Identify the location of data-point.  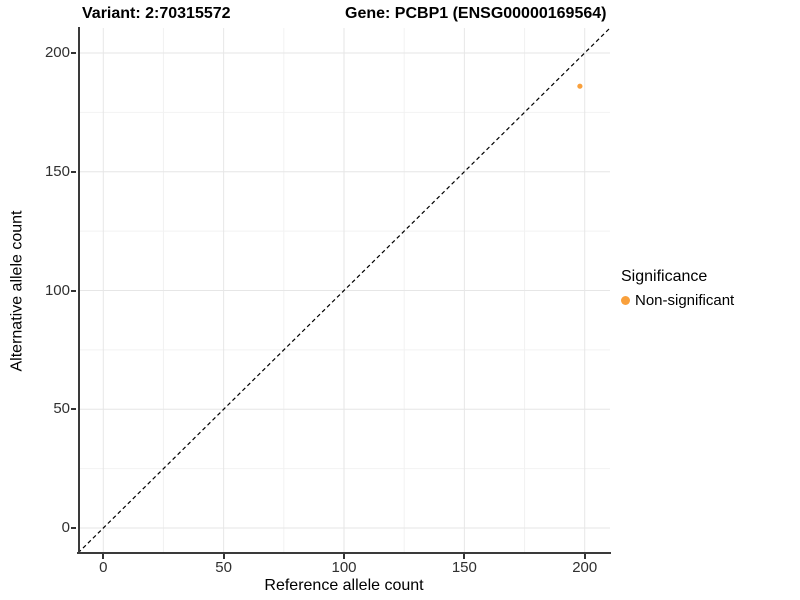
(580, 86).